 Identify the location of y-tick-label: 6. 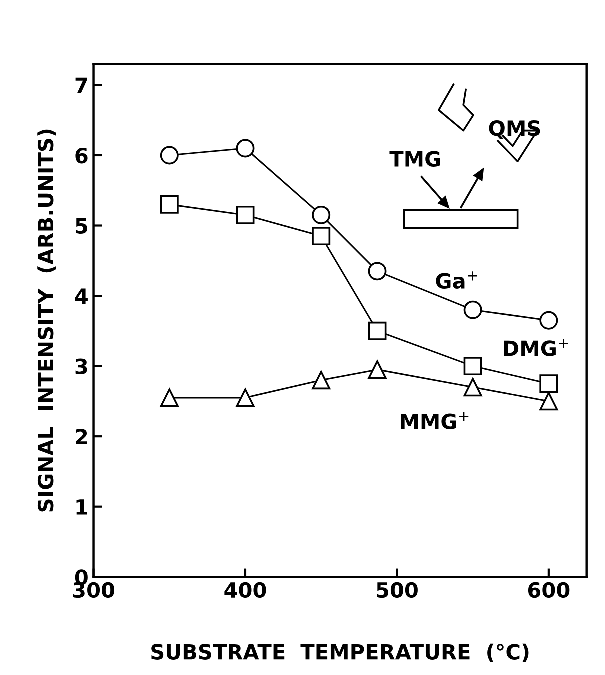
(82, 156).